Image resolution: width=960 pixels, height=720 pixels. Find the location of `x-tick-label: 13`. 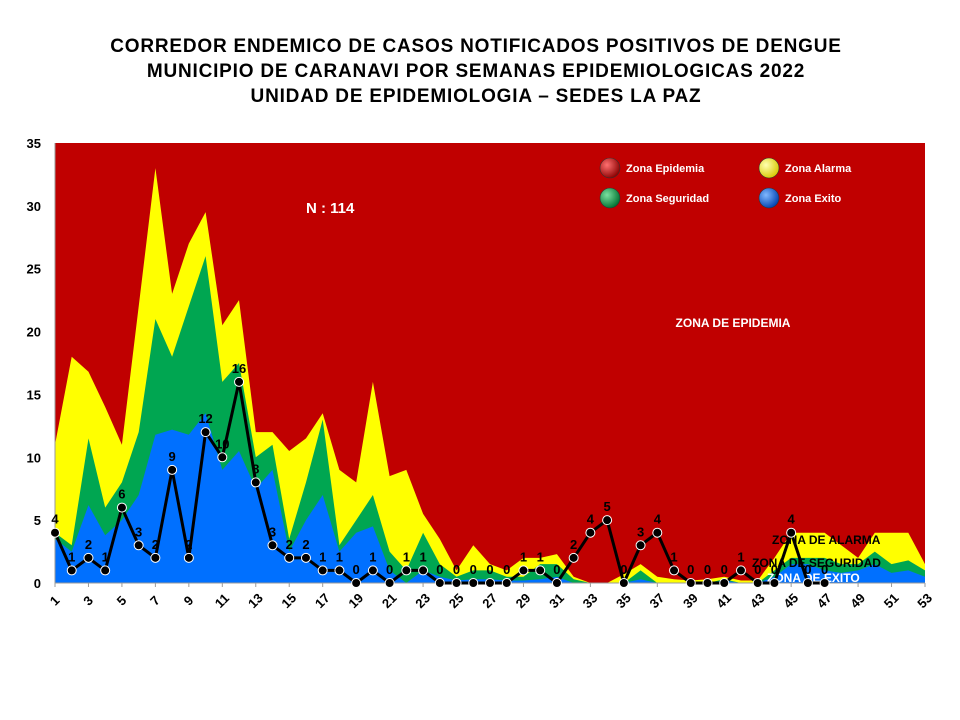

x-tick-label: 13 is located at coordinates (255, 600).